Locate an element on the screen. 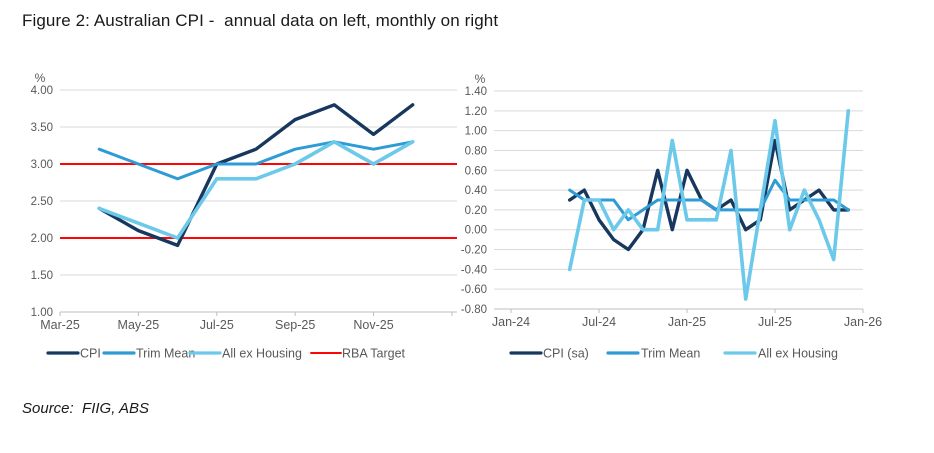 The width and height of the screenshot is (934, 453). monthly-y-tick-label: 1.00 is located at coordinates (476, 132).